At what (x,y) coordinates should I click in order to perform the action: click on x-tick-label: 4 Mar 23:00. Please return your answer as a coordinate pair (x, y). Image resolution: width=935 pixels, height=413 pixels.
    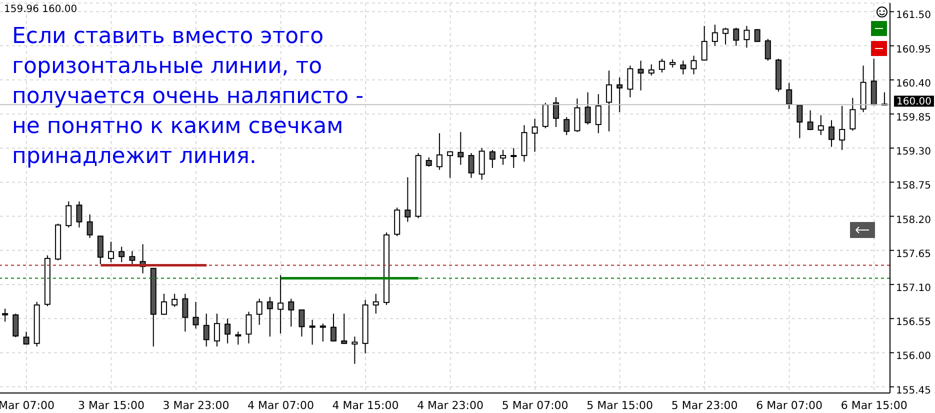
    Looking at the image, I should click on (450, 405).